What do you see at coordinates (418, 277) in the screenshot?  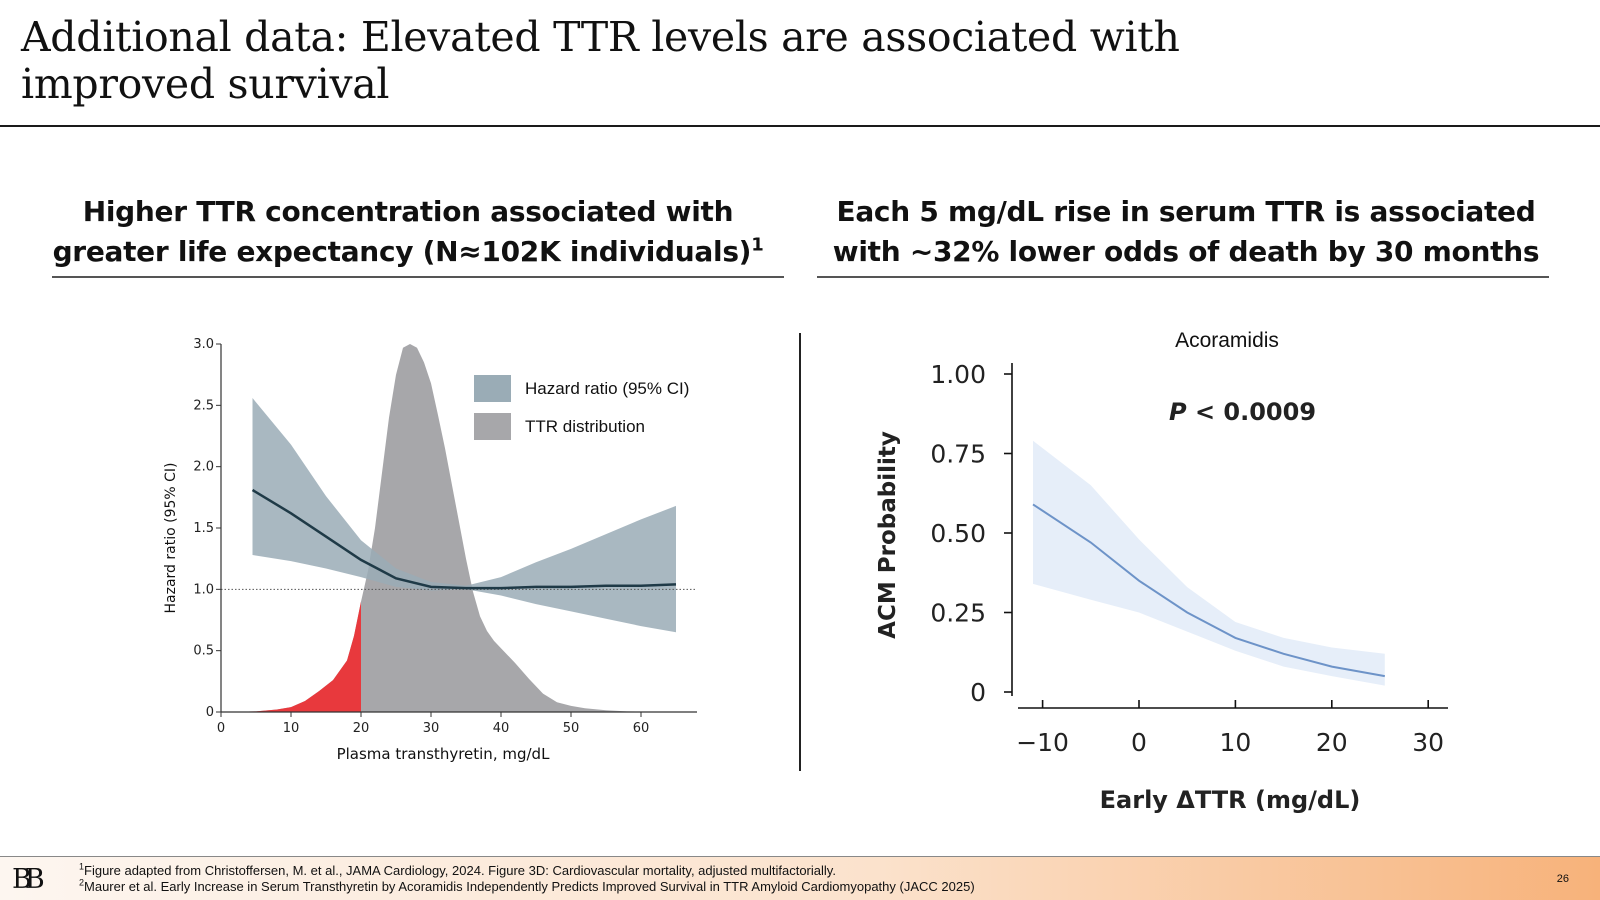 I see `left-heading-rule` at bounding box center [418, 277].